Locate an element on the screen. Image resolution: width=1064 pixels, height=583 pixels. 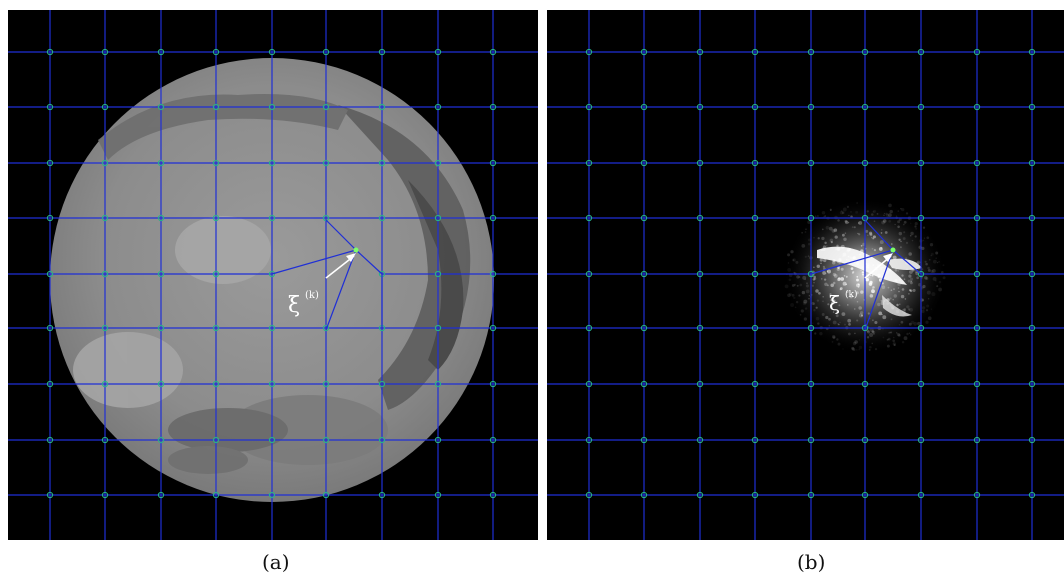
xi-superscript: (k) is located at coordinates (851, 294).